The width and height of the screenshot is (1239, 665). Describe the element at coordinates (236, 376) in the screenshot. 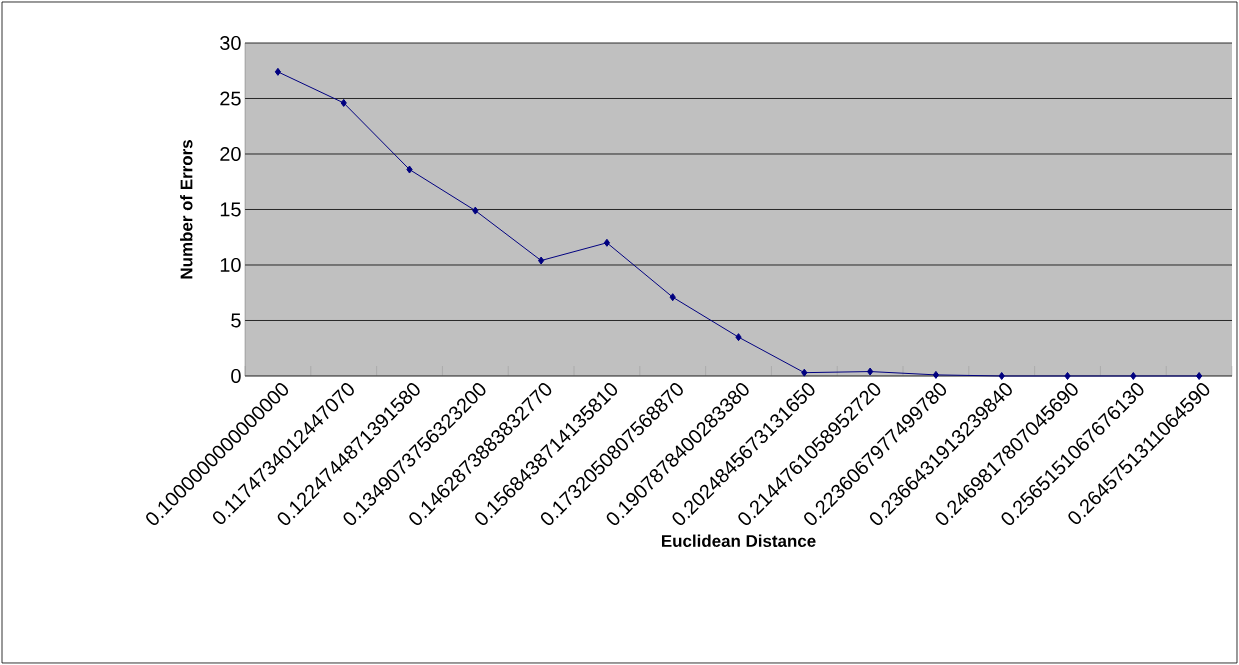

I see `y-tick-label: 0` at that location.